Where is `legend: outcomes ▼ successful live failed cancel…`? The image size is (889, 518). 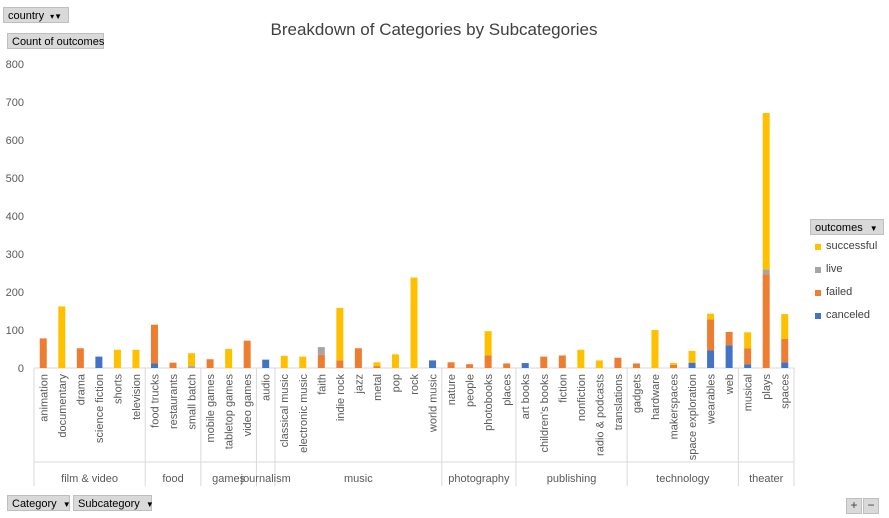 legend: outcomes ▼ successful live failed cancel… is located at coordinates (847, 273).